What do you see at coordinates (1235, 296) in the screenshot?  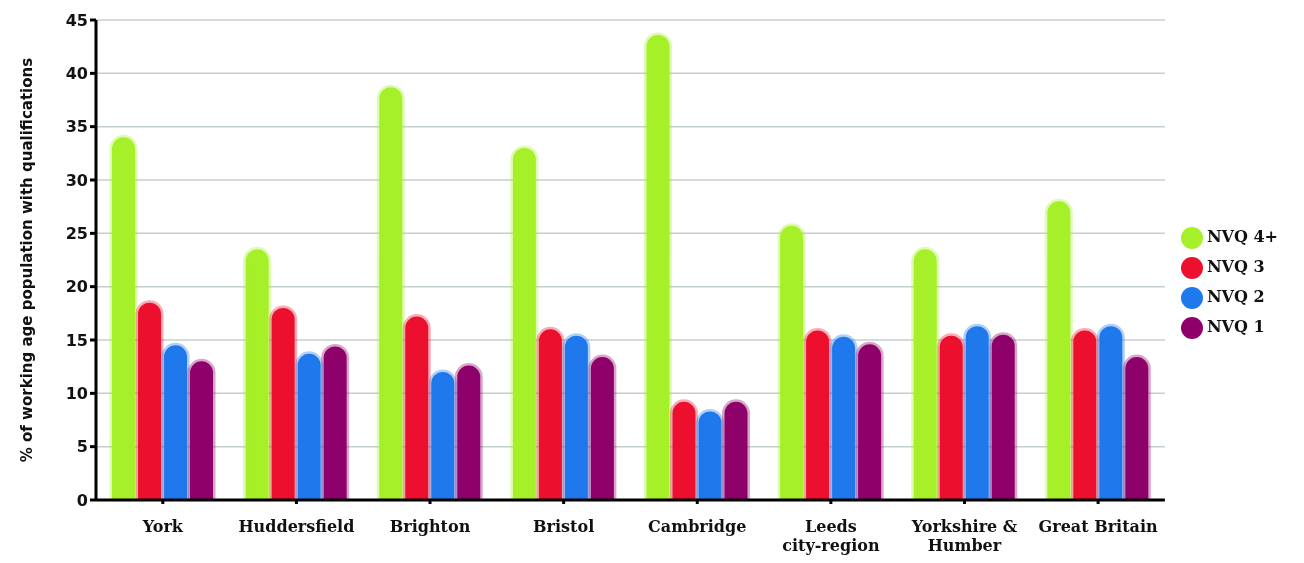 I see `legend-label: NVQ 2` at bounding box center [1235, 296].